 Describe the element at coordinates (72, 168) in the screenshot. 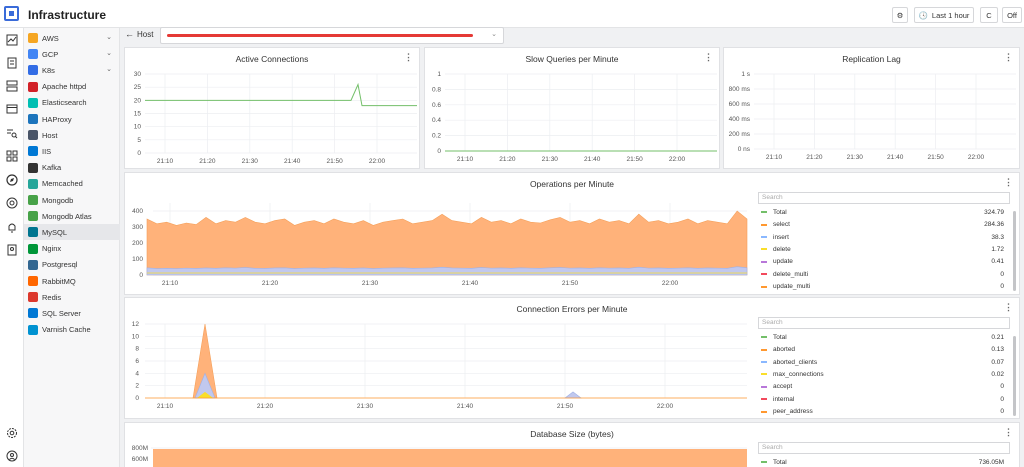

I see `sidebar-item-kafka: Kafka` at that location.